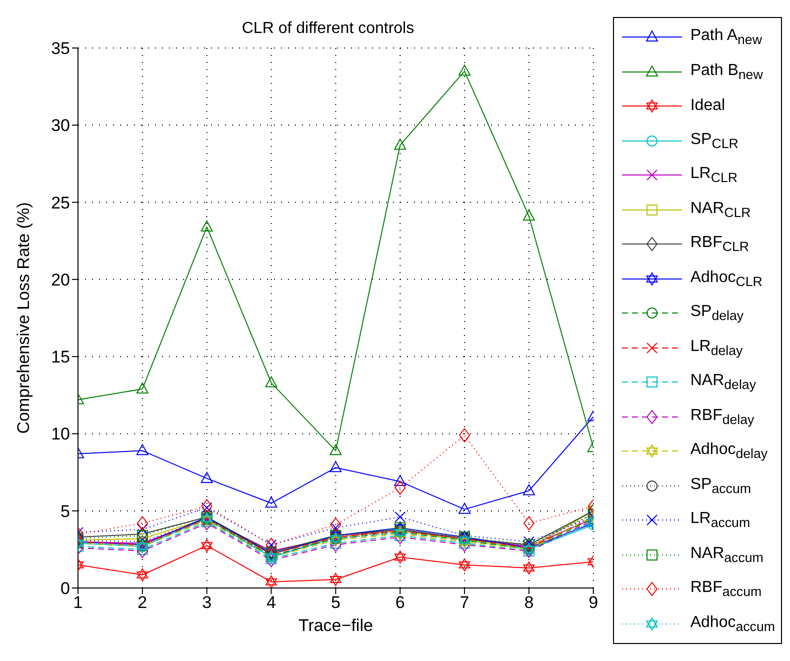 This screenshot has height=661, width=790. I want to click on legend-label: NAR$_{CLR}$, so click(720, 210).